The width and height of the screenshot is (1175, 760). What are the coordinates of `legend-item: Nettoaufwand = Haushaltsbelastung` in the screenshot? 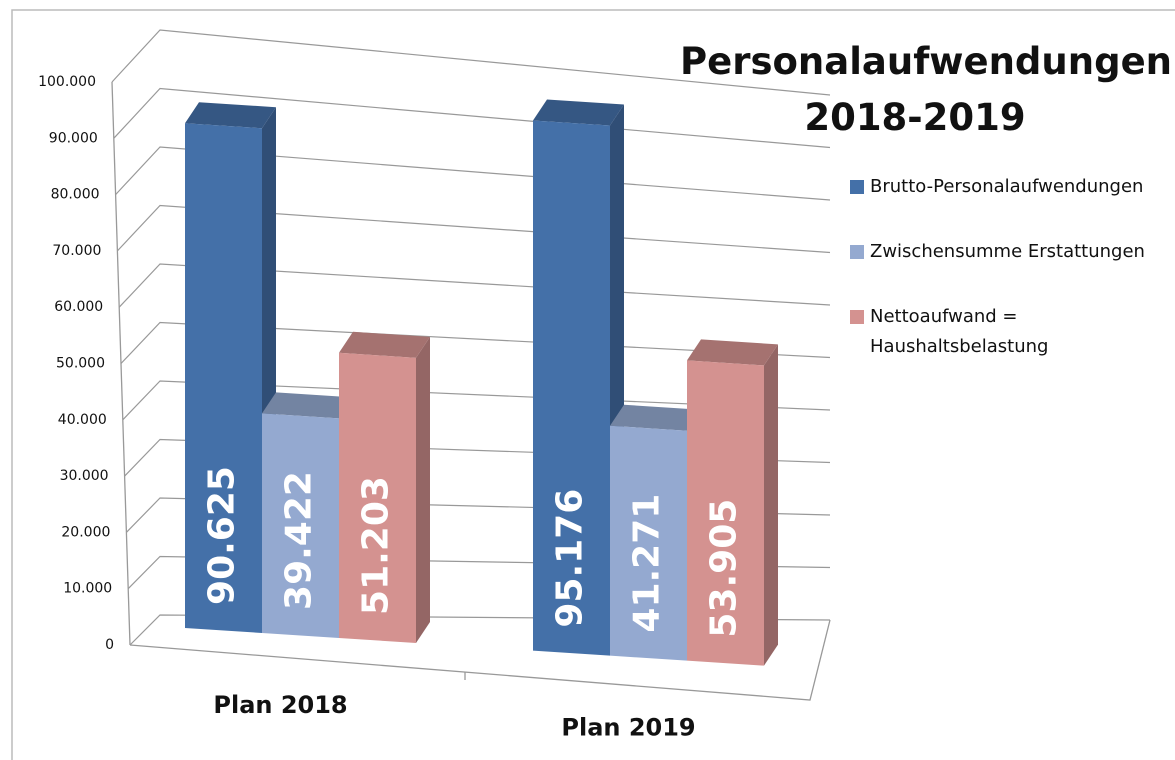 It's located at (1010, 332).